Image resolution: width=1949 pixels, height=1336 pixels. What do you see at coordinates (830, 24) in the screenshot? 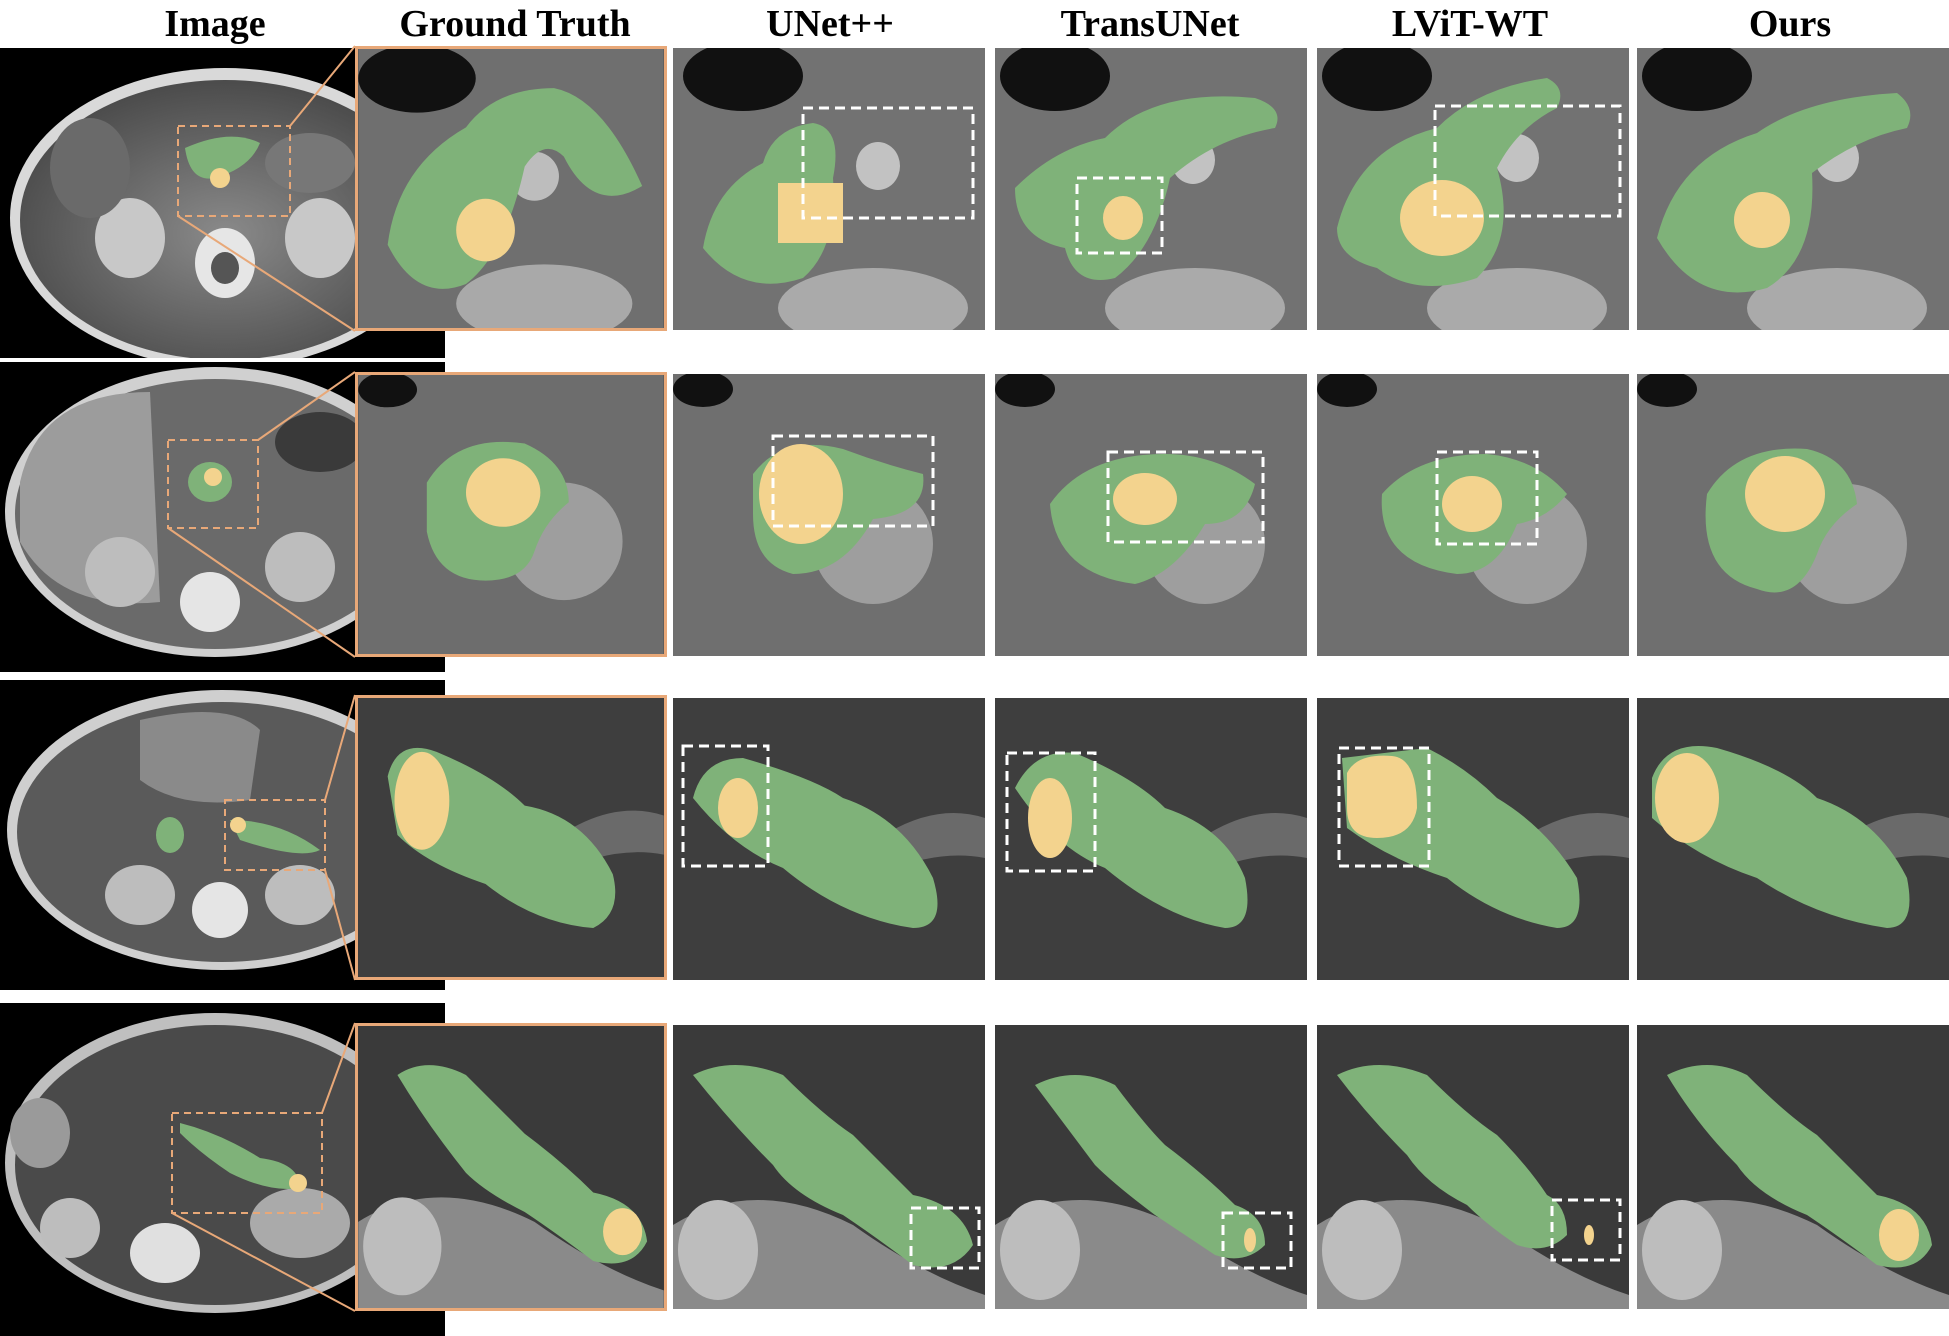
I see `column-header-unetpp: UNet++` at bounding box center [830, 24].